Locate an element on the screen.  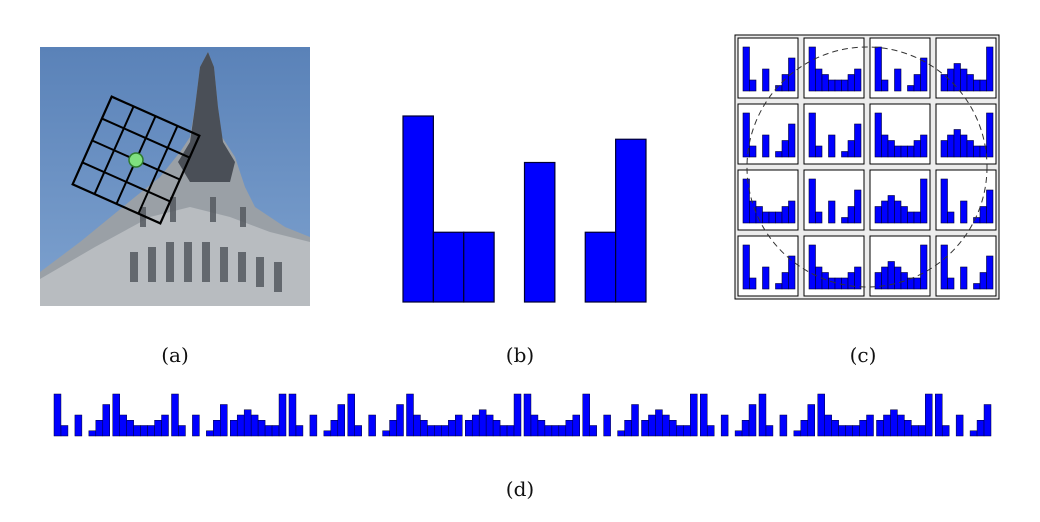
caption-d: (d) is located at coordinates (520, 489).